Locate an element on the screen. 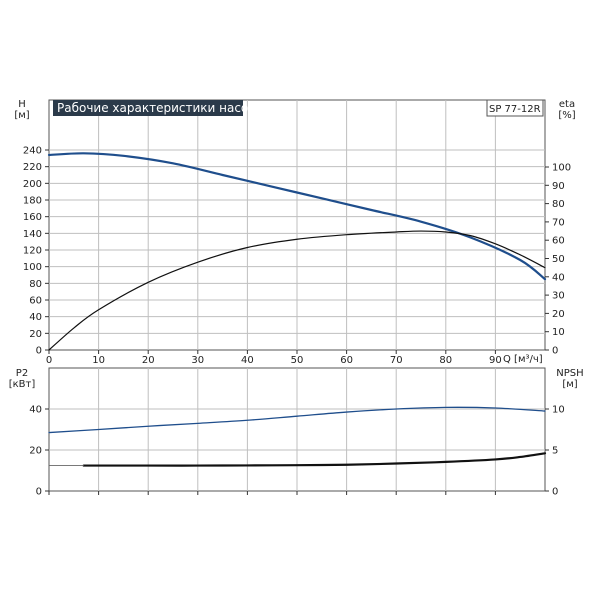 The width and height of the screenshot is (600, 600). chart-title: Рабочие характеристики насоса is located at coordinates (159, 108).